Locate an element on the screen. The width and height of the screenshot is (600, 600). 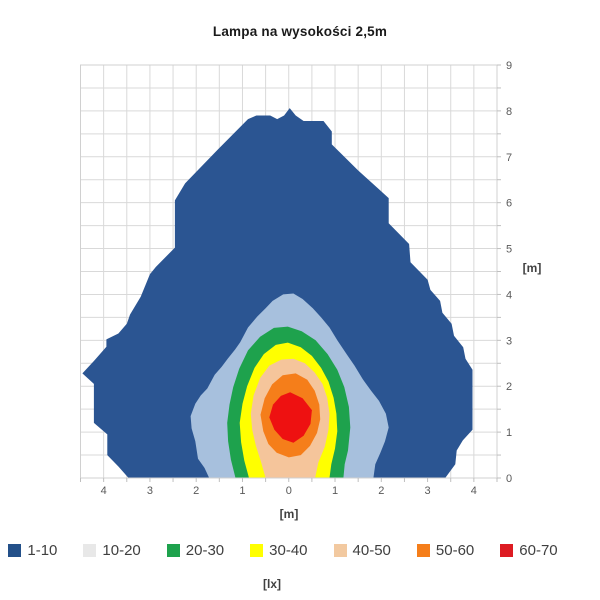
legend-label: 30-40 is located at coordinates (288, 550).